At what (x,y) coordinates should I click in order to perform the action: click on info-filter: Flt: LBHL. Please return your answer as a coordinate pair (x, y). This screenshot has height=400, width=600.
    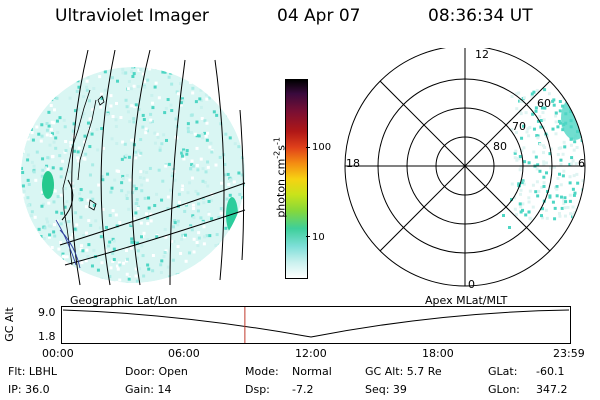
    Looking at the image, I should click on (32, 371).